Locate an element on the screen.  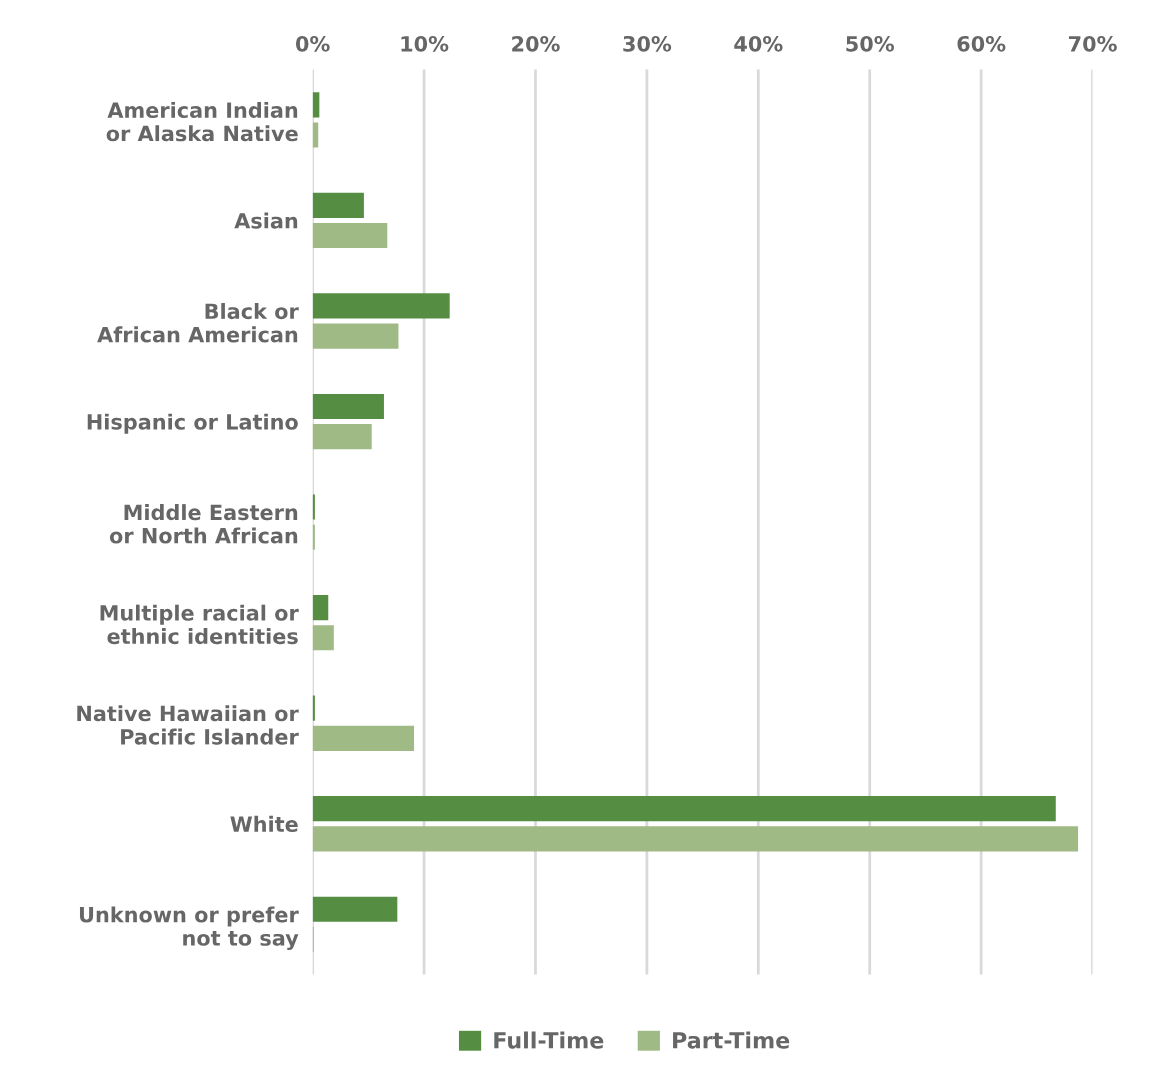
legend-label: Full-Time is located at coordinates (549, 1040).